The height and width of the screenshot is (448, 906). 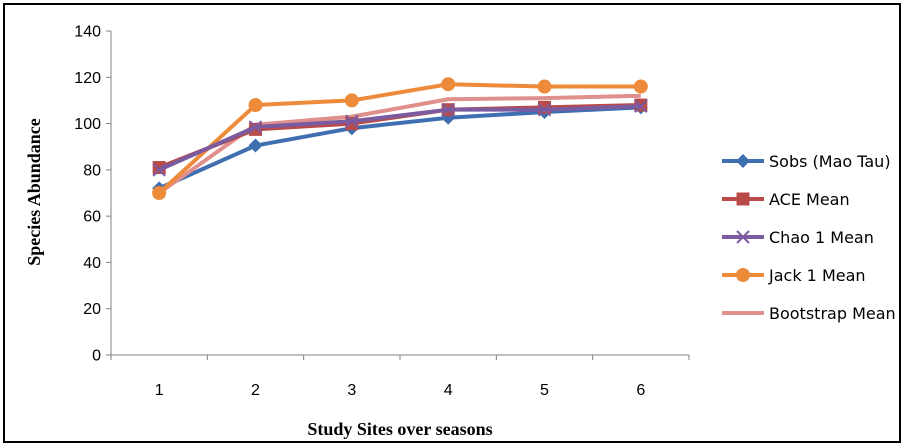 What do you see at coordinates (96, 356) in the screenshot?
I see `y-tick-label: 0` at bounding box center [96, 356].